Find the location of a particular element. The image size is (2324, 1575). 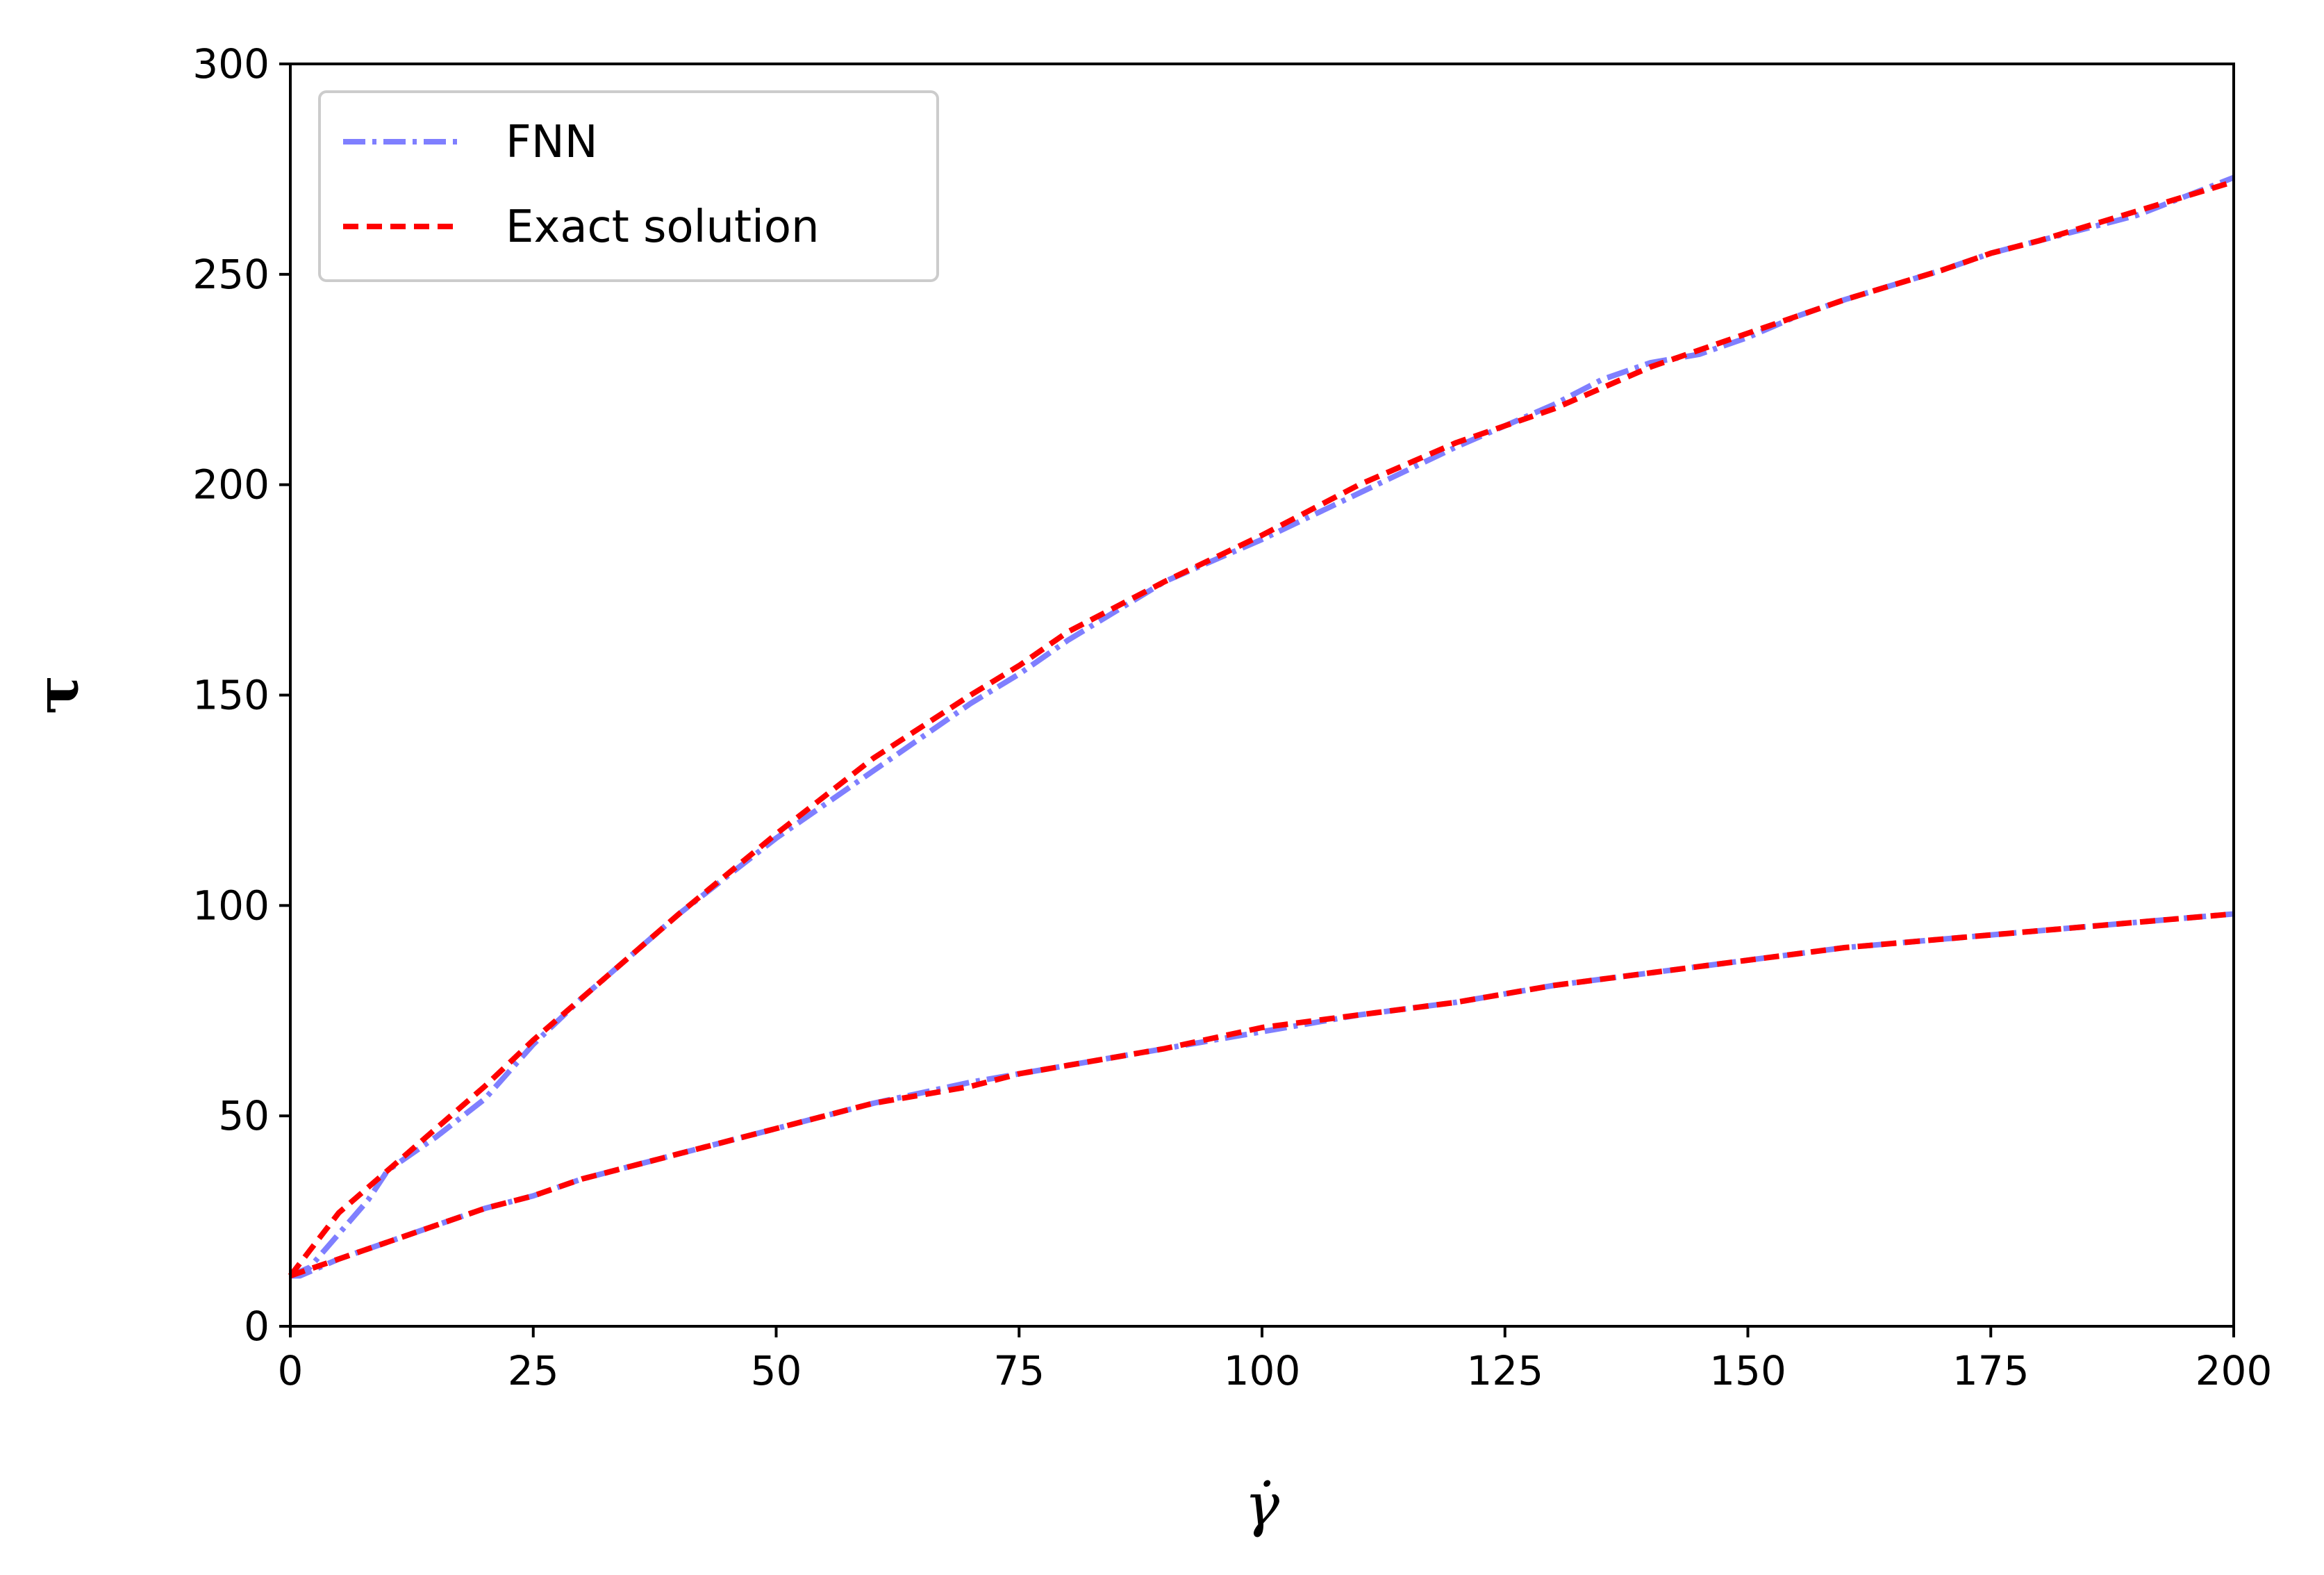

legend: FNN Exact solution is located at coordinates (628, 186).